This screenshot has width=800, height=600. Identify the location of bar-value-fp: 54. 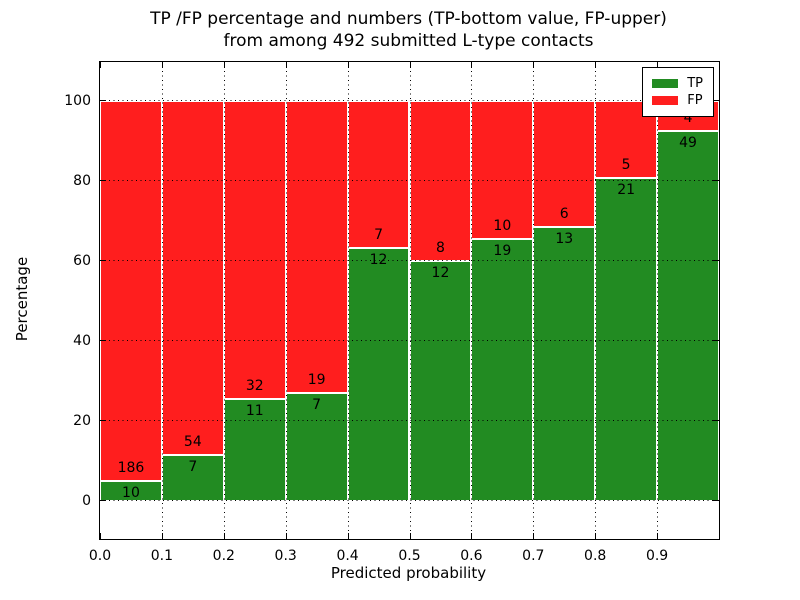
(192, 442).